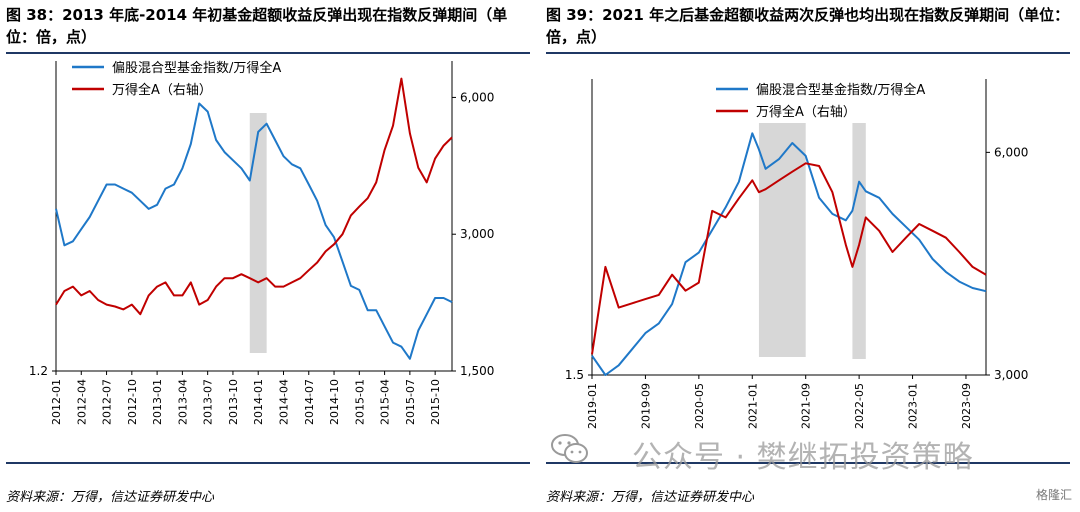 The height and width of the screenshot is (512, 1080). Describe the element at coordinates (477, 371) in the screenshot. I see `y-right-tick-label: 1,500` at that location.